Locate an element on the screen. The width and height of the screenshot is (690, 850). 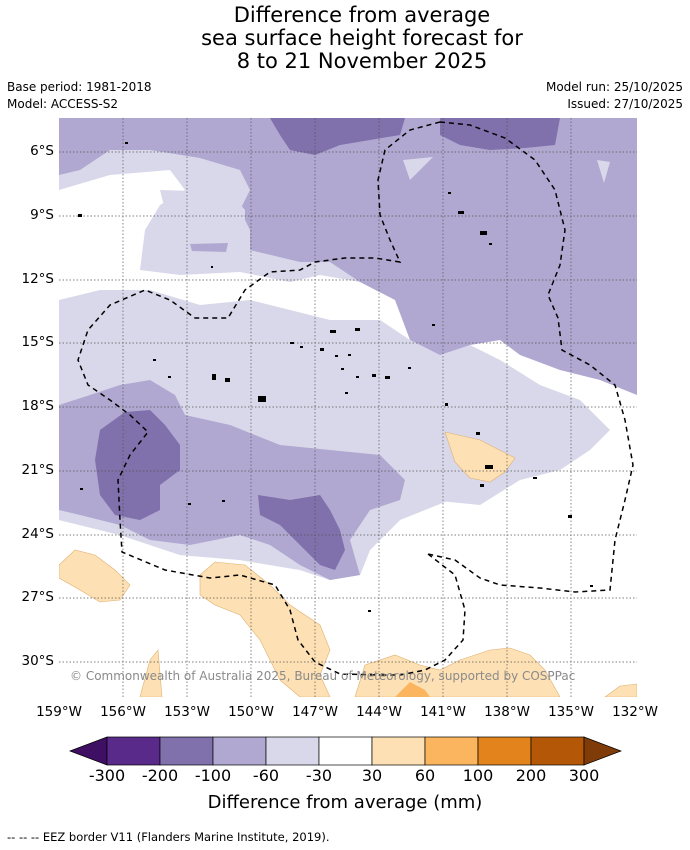
lon-label: 147°W is located at coordinates (315, 712).